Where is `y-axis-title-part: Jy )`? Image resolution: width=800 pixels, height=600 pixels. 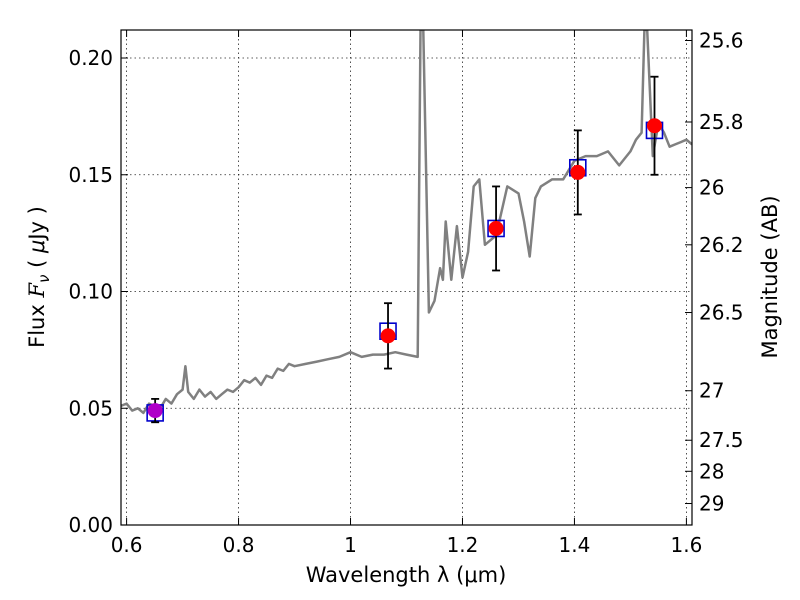
y-axis-title-part: Jy ) is located at coordinates (37, 224).